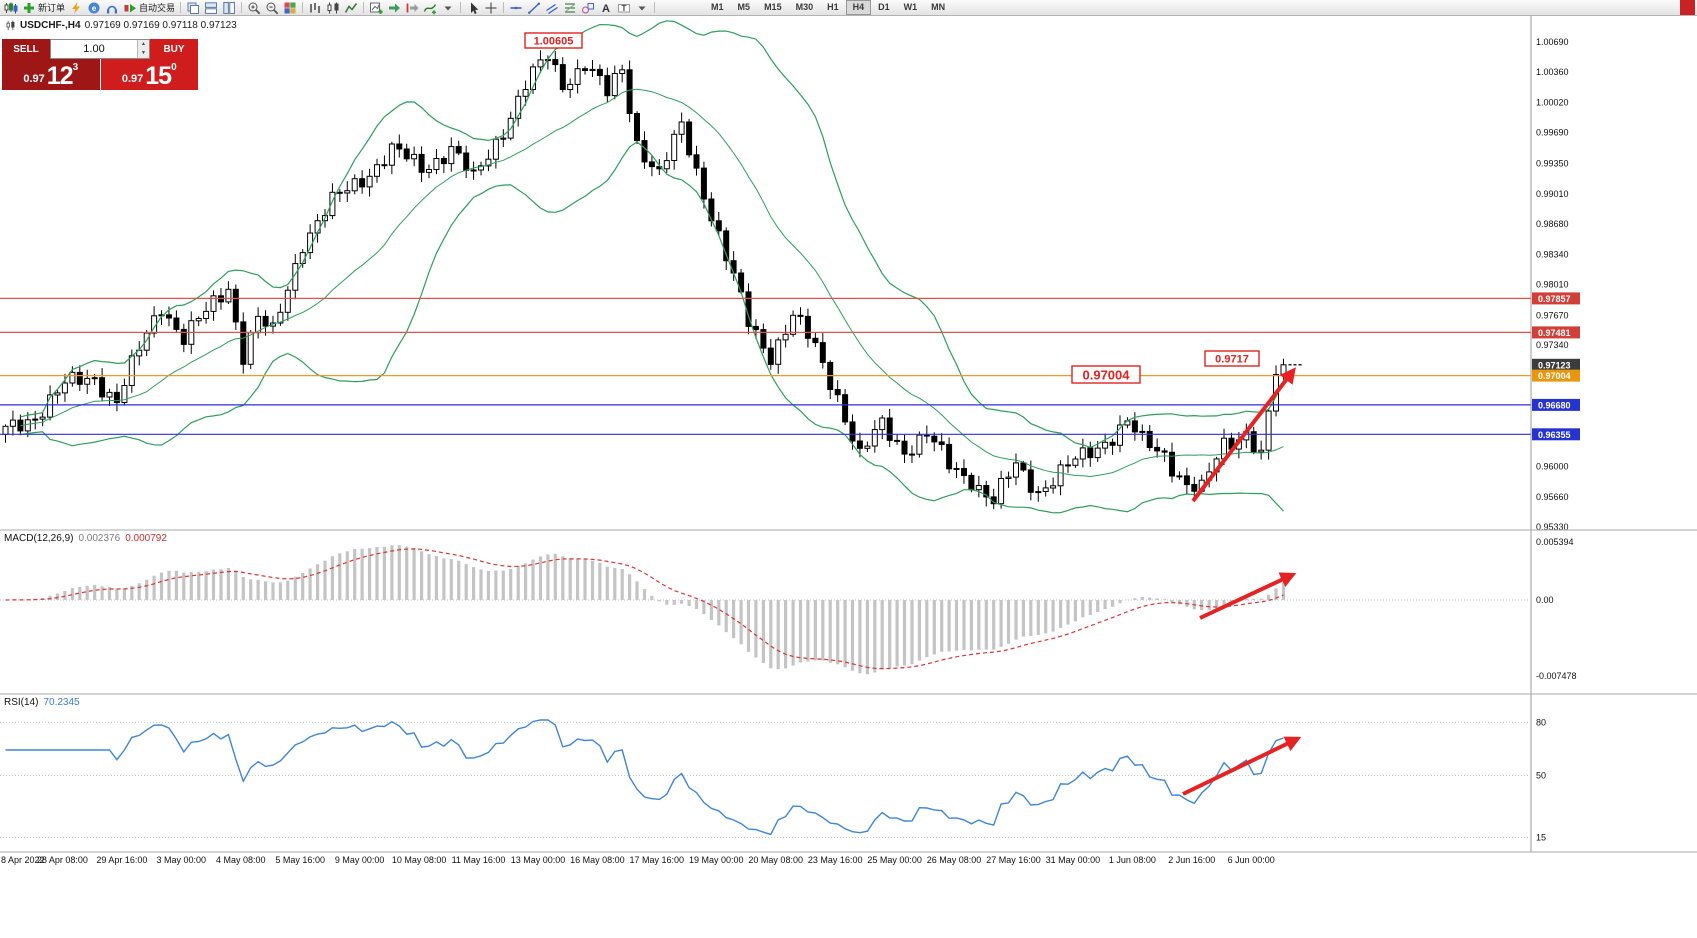 The height and width of the screenshot is (938, 1697). What do you see at coordinates (21, 702) in the screenshot?
I see `rsi-name: RSI(14)` at bounding box center [21, 702].